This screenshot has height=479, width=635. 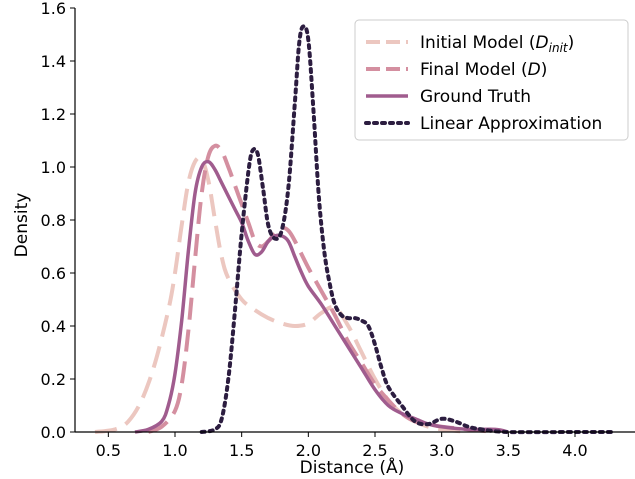 I want to click on y-tick-label: 0.0, so click(x=53, y=432).